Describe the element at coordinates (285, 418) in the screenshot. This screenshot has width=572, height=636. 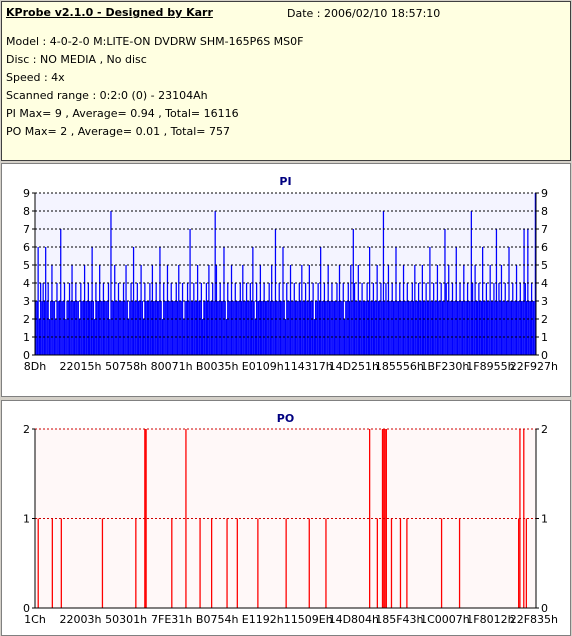
I see `chart-title: PO` at that location.